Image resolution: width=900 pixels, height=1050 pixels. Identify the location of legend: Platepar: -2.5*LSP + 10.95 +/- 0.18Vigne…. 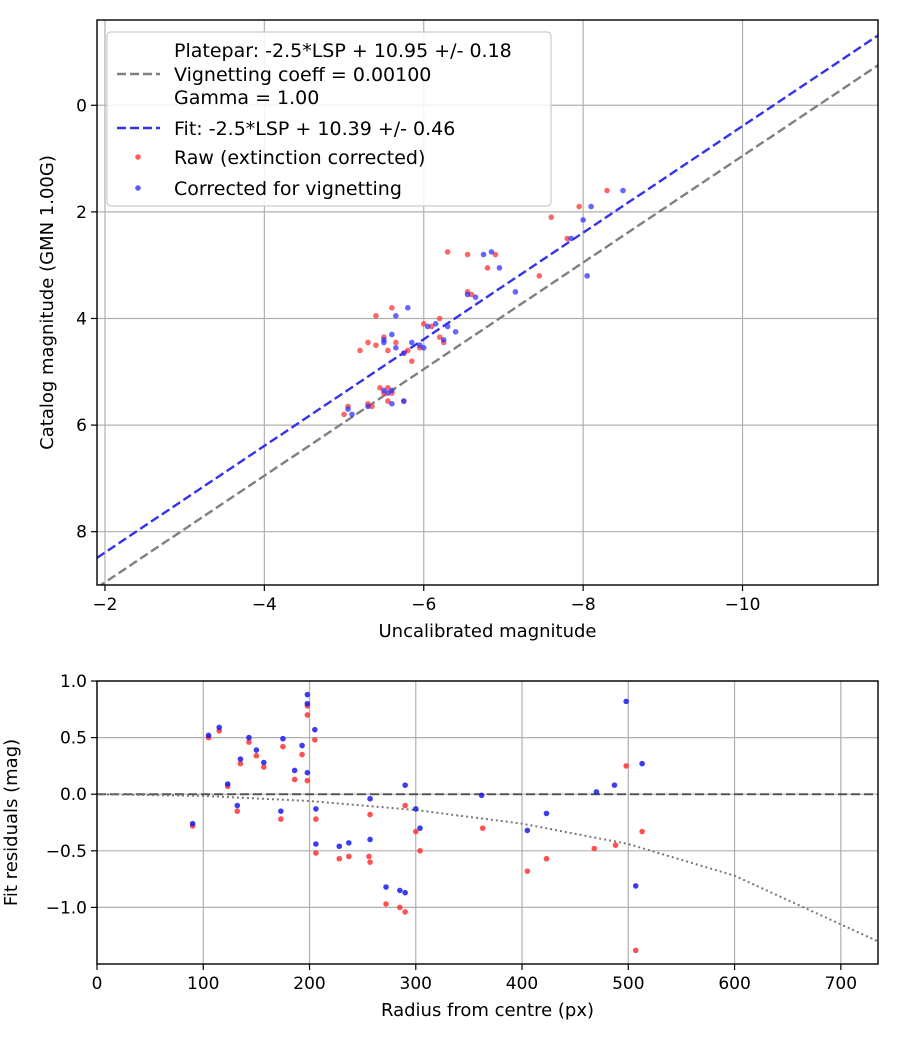
(329, 119).